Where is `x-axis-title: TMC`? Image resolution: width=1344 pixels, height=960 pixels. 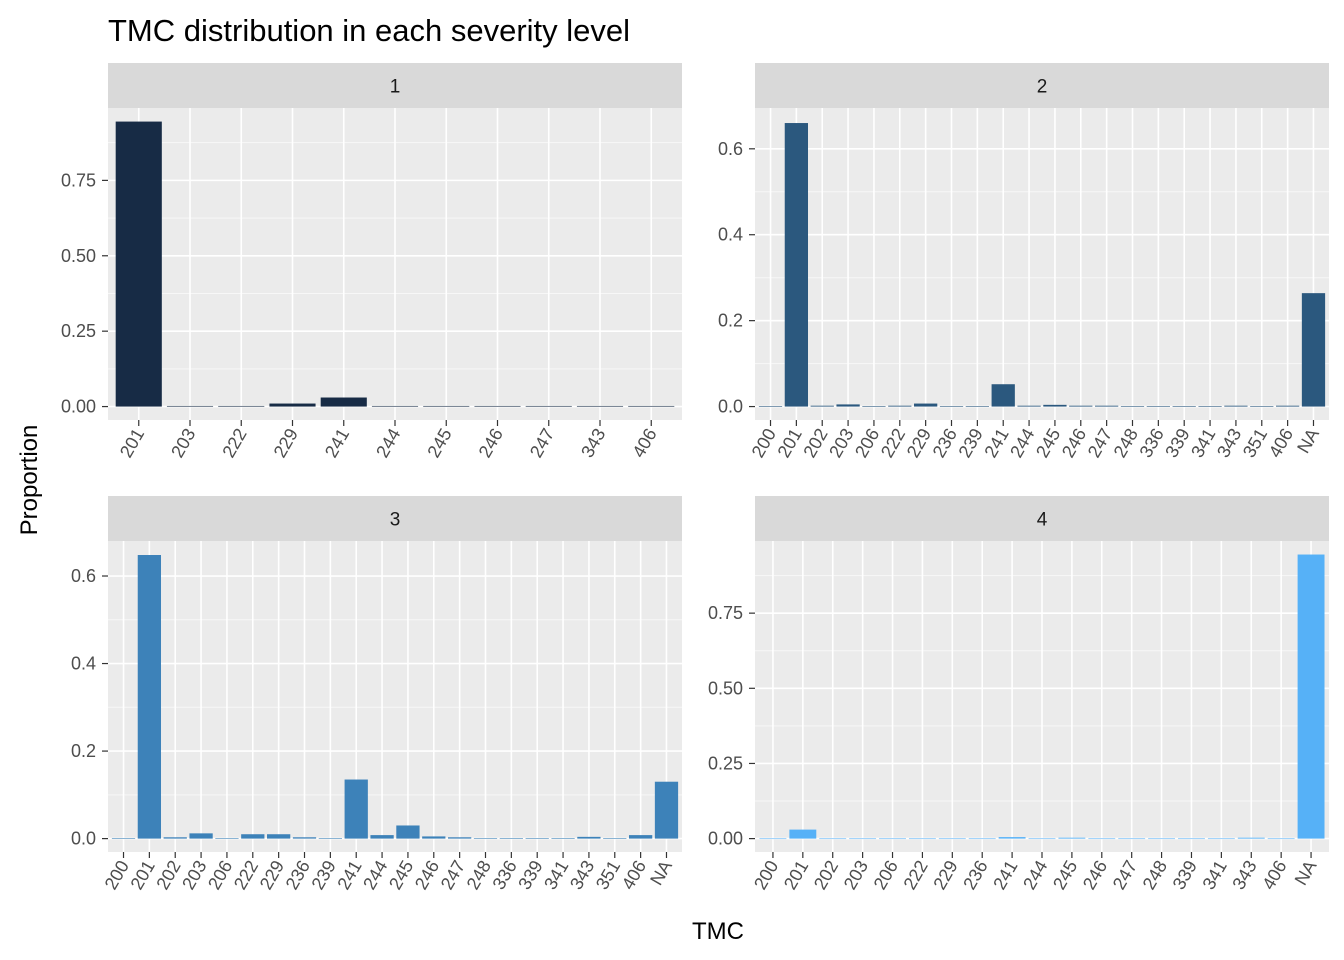 x-axis-title: TMC is located at coordinates (718, 931).